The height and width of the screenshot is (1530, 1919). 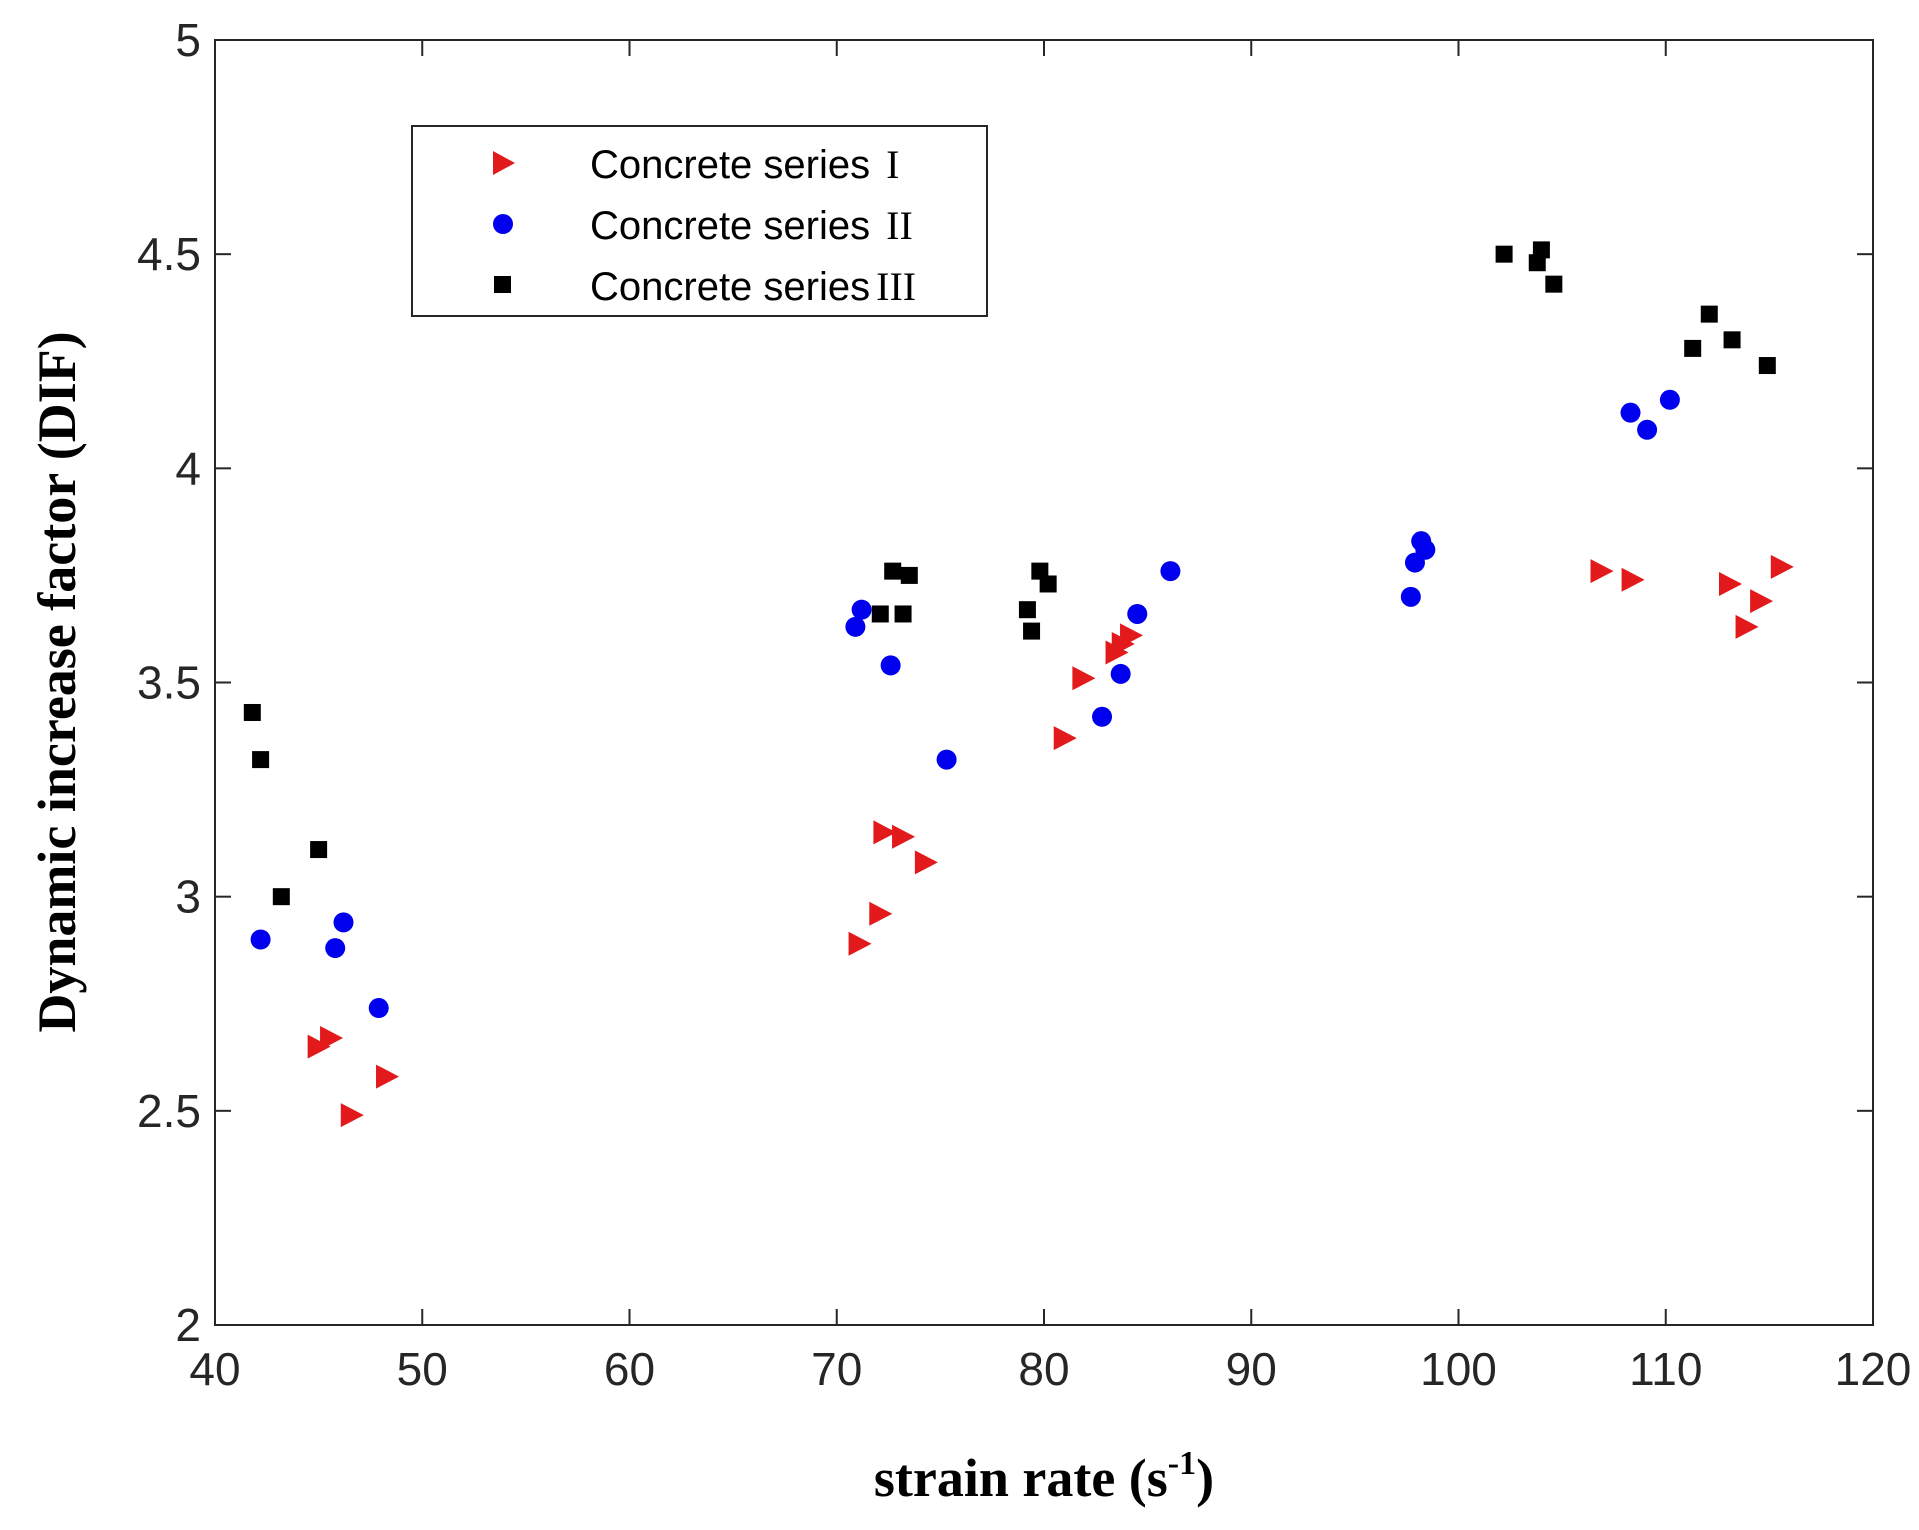 I want to click on x-tick-label: 80, so click(x=1043, y=1369).